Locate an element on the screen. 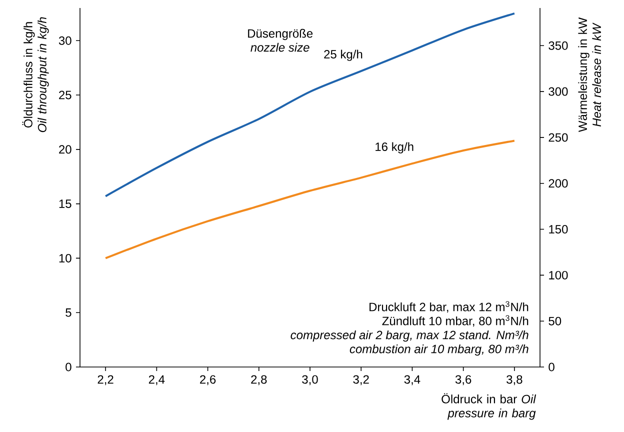  x-tick-label: 3,0 is located at coordinates (310, 380).